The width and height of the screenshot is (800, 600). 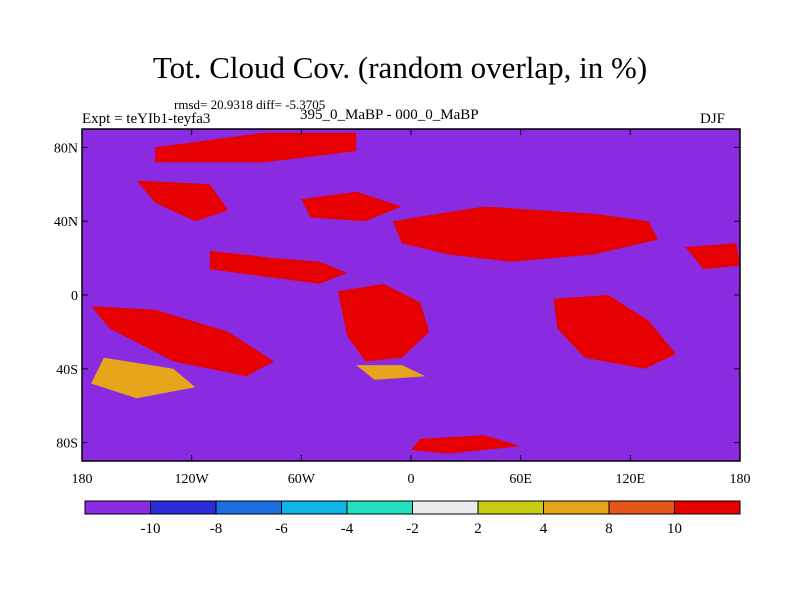 I want to click on colorbar-level-label: -2, so click(x=412, y=529).